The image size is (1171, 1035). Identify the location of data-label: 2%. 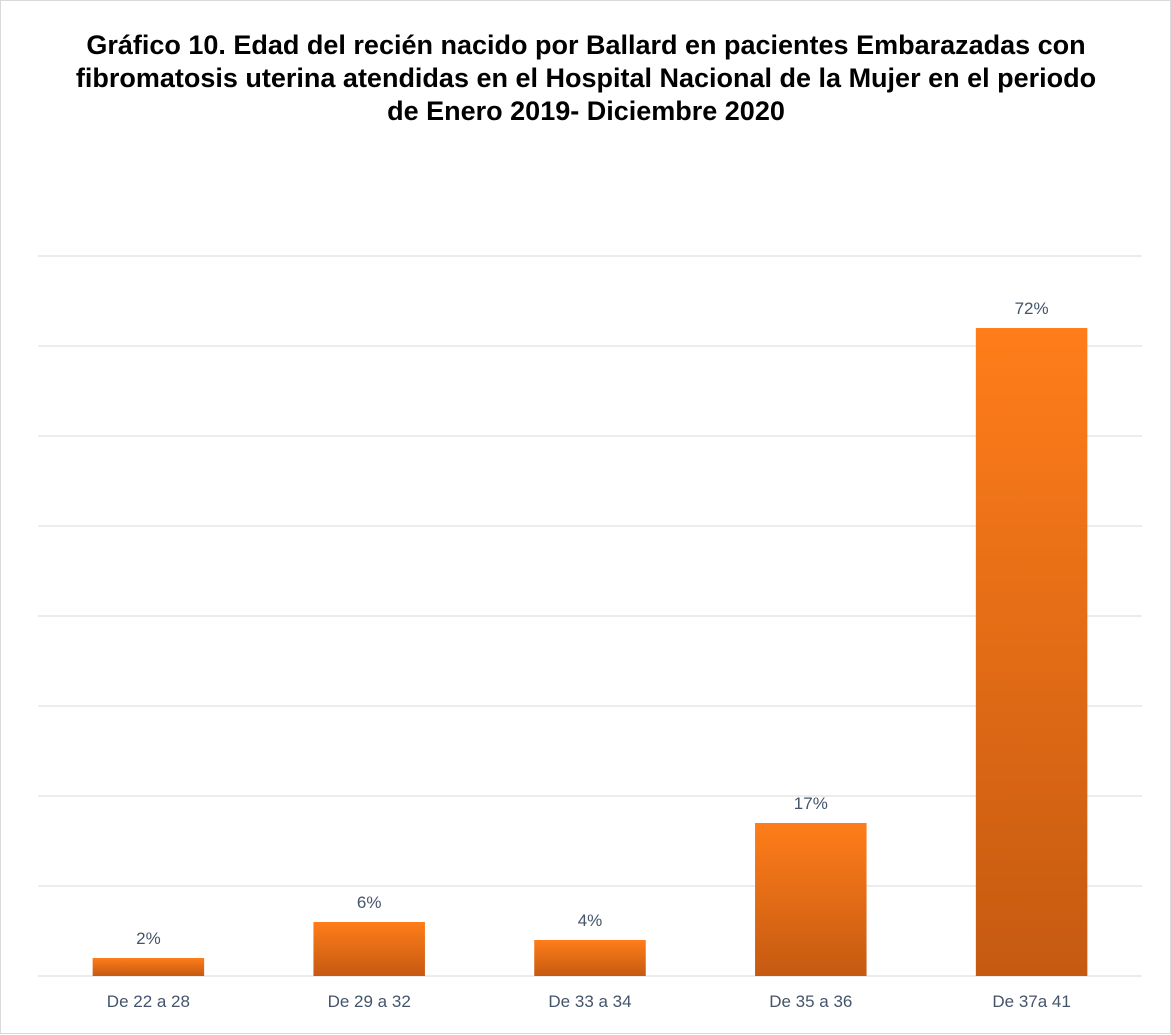
(148, 938).